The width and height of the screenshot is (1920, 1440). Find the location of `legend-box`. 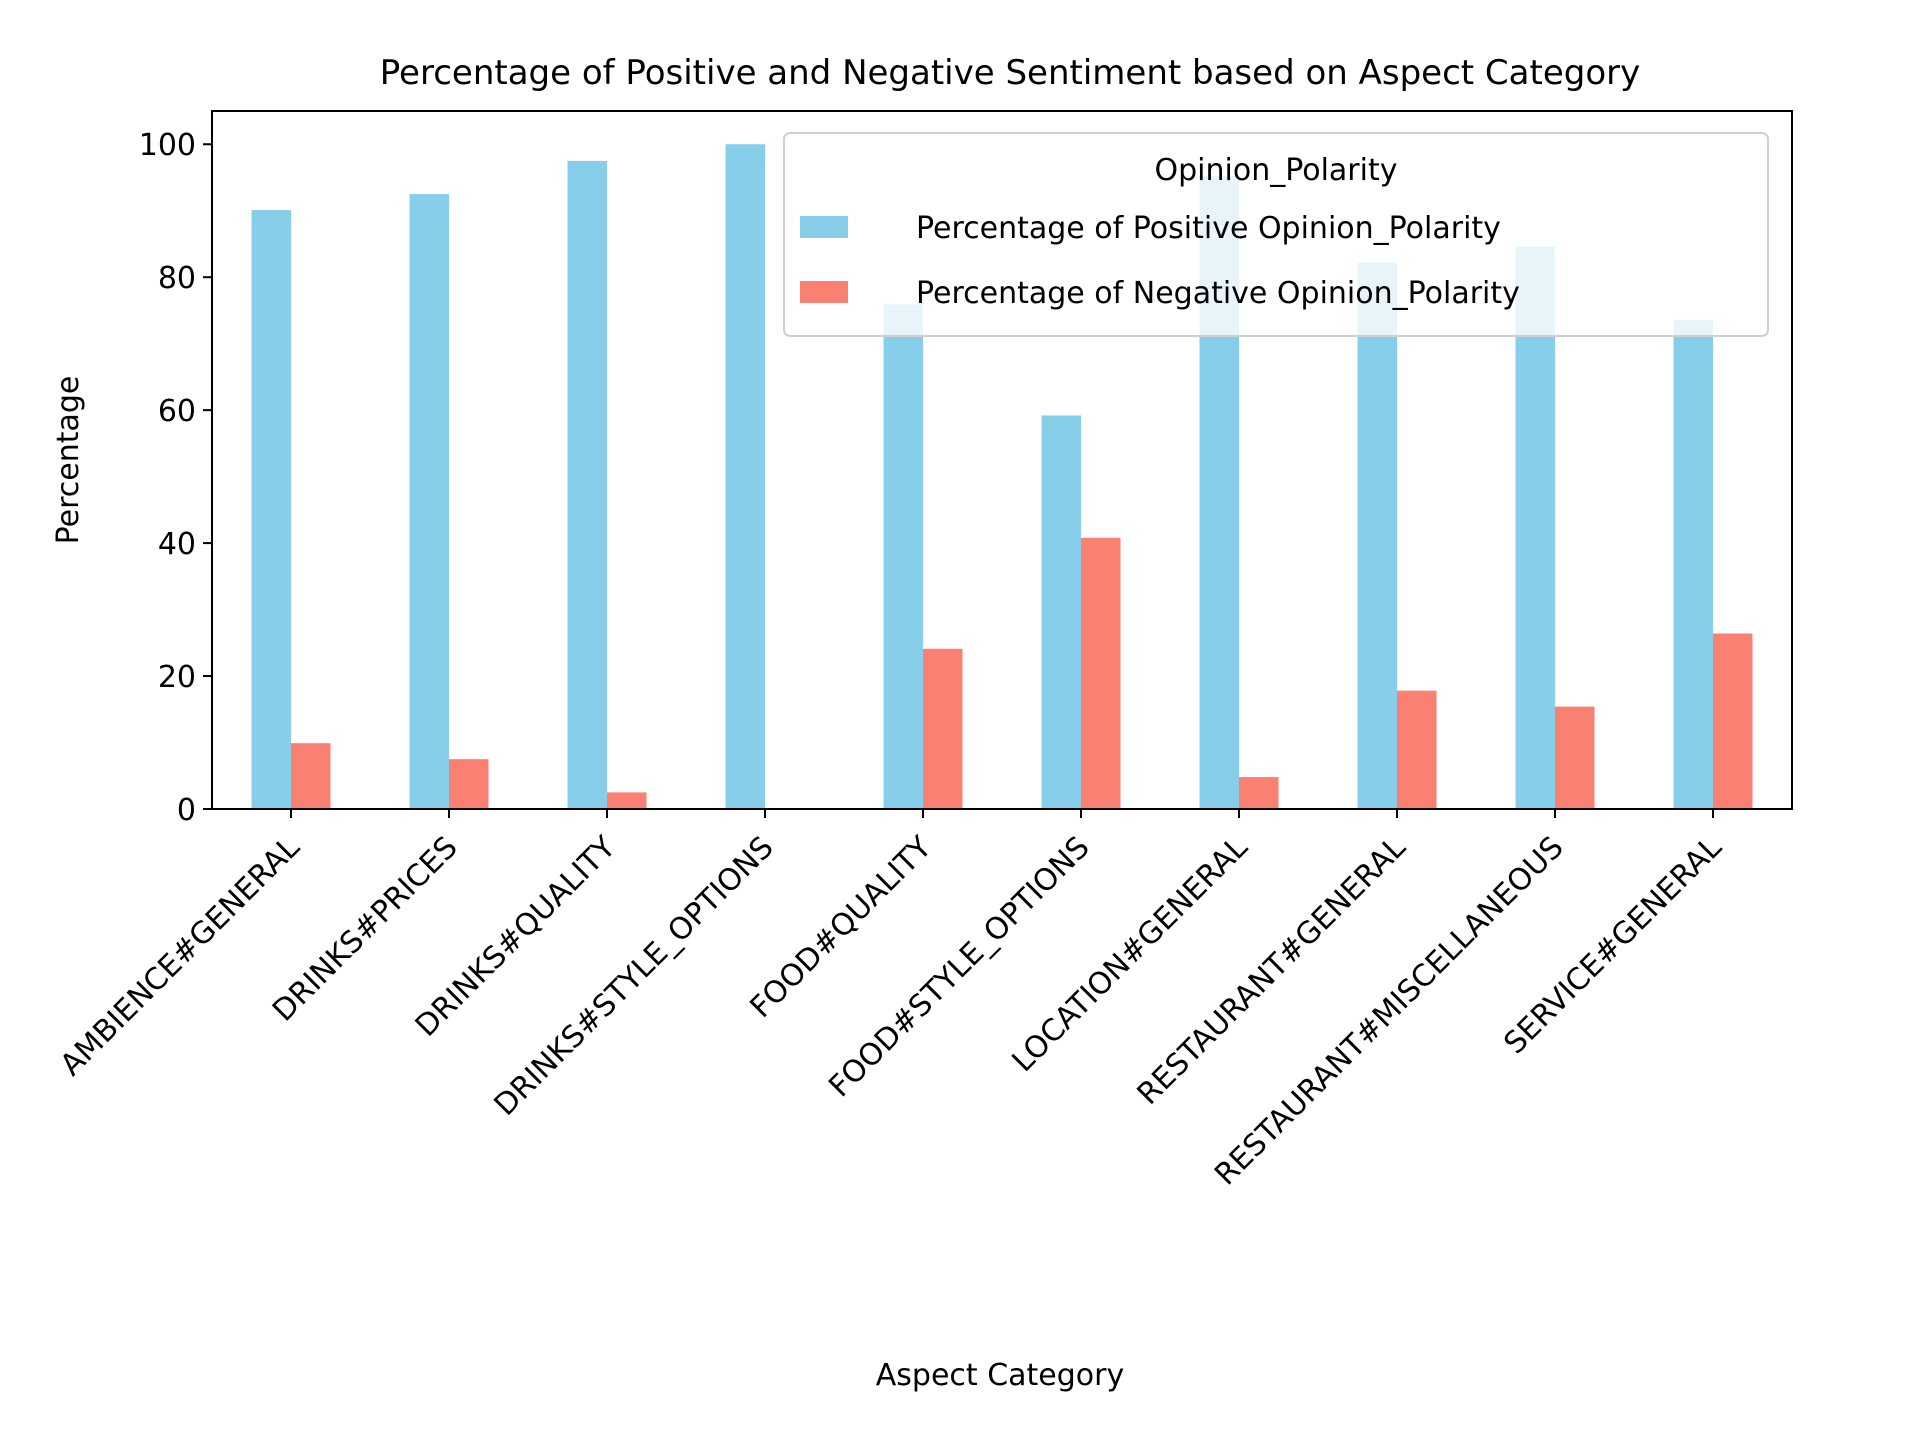

legend-box is located at coordinates (1276, 234).